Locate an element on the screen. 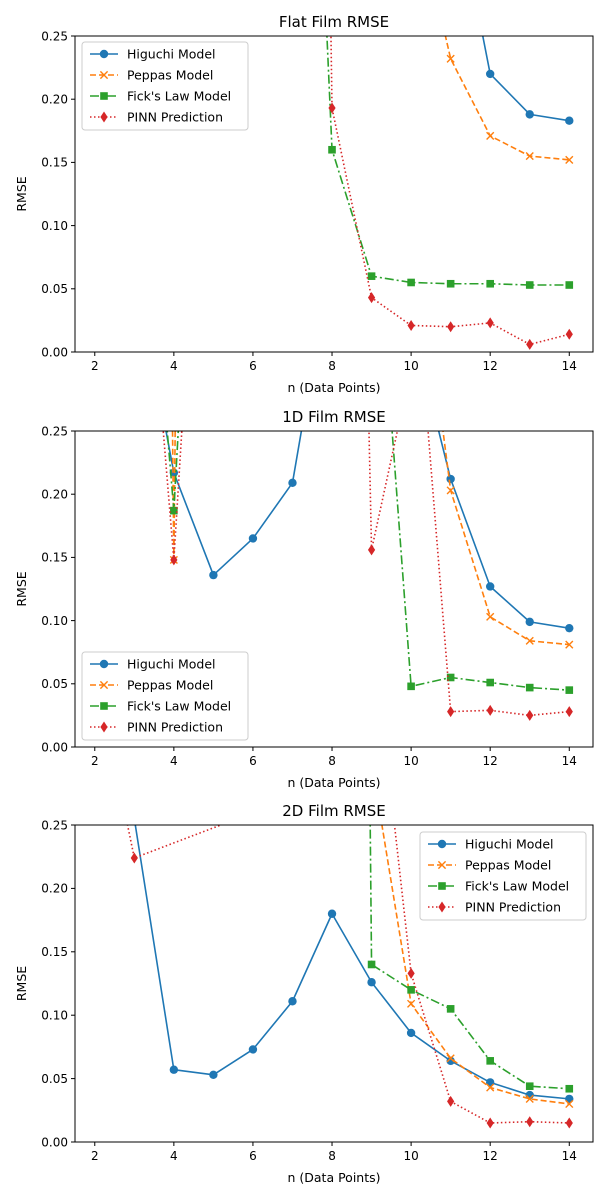  x-tick-label: 8 is located at coordinates (332, 366).